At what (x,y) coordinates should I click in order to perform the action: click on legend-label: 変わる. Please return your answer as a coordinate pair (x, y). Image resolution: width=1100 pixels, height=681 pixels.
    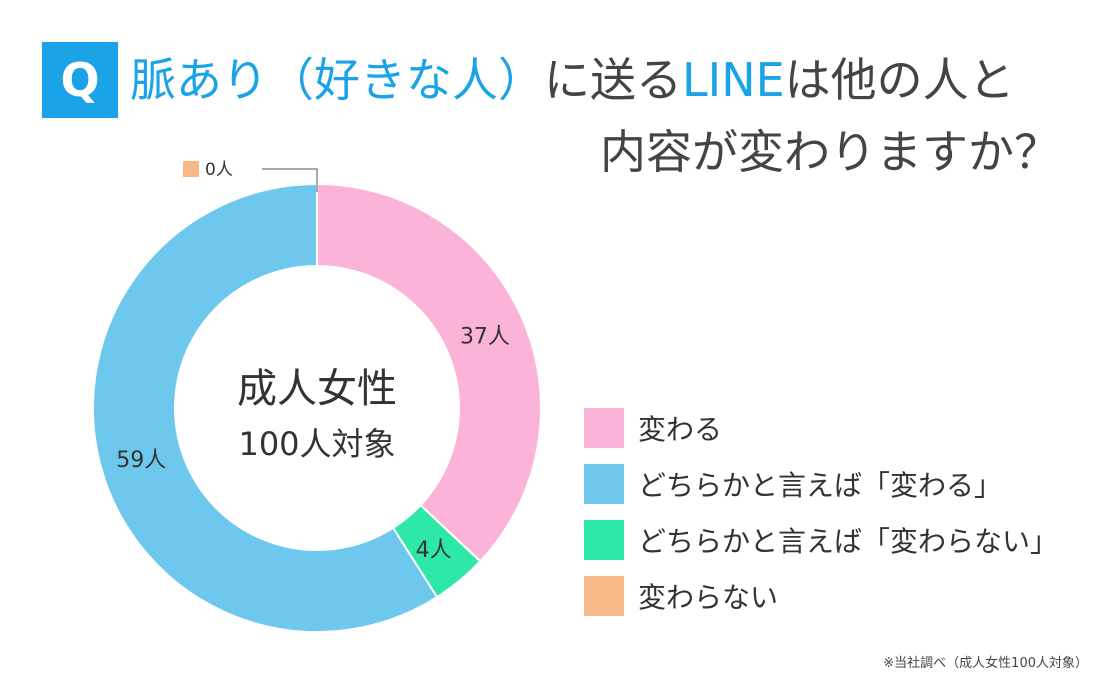
    Looking at the image, I should click on (680, 429).